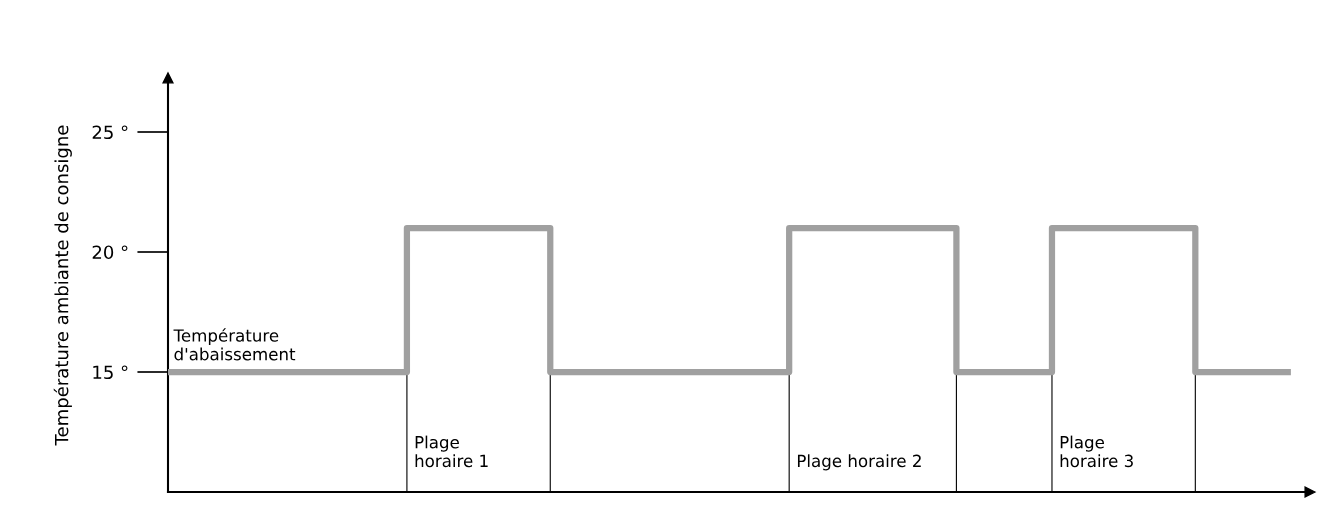 The width and height of the screenshot is (1328, 518). I want to click on y-tick-label: 25 °, so click(110, 132).